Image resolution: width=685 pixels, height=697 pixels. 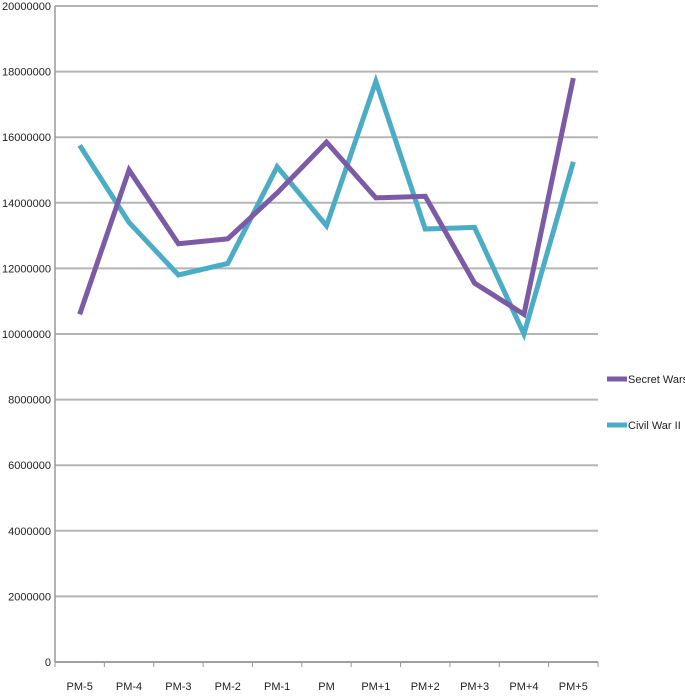 I want to click on y-tick-label: 16000000, so click(x=26, y=138).